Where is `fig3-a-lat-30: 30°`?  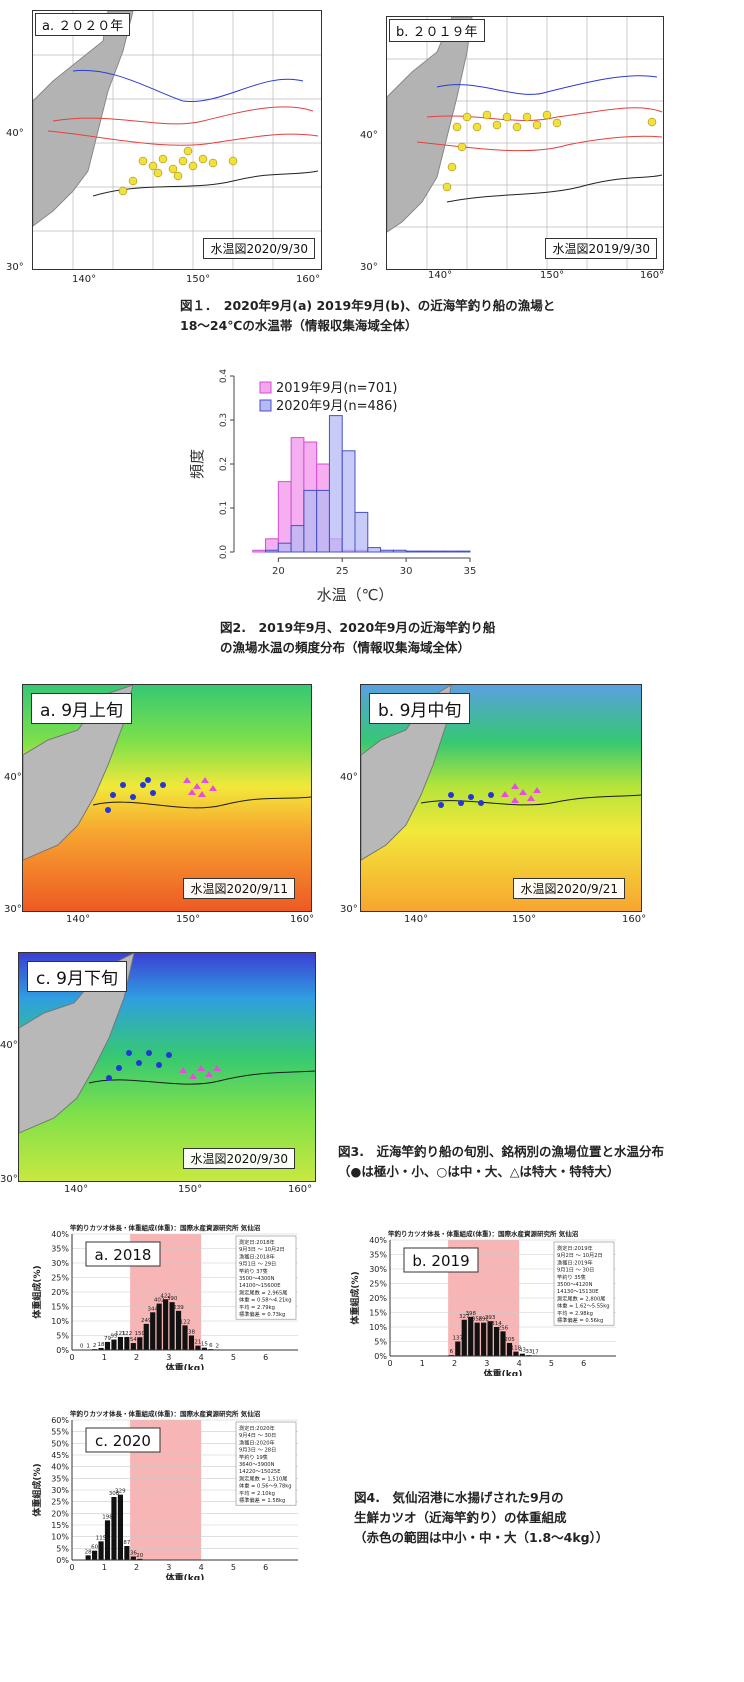
fig3-a-lat-30: 30° is located at coordinates (13, 909).